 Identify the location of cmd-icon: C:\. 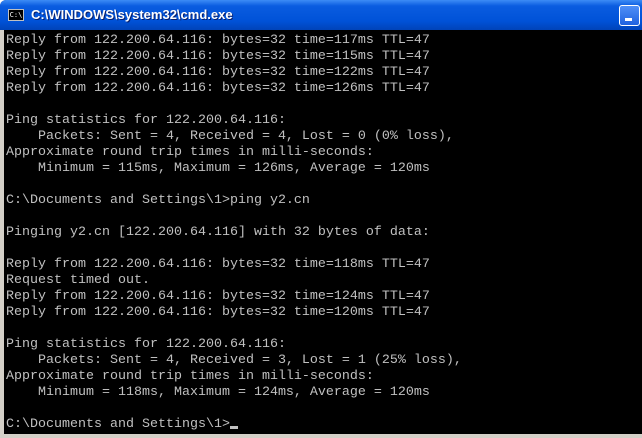
(16, 15).